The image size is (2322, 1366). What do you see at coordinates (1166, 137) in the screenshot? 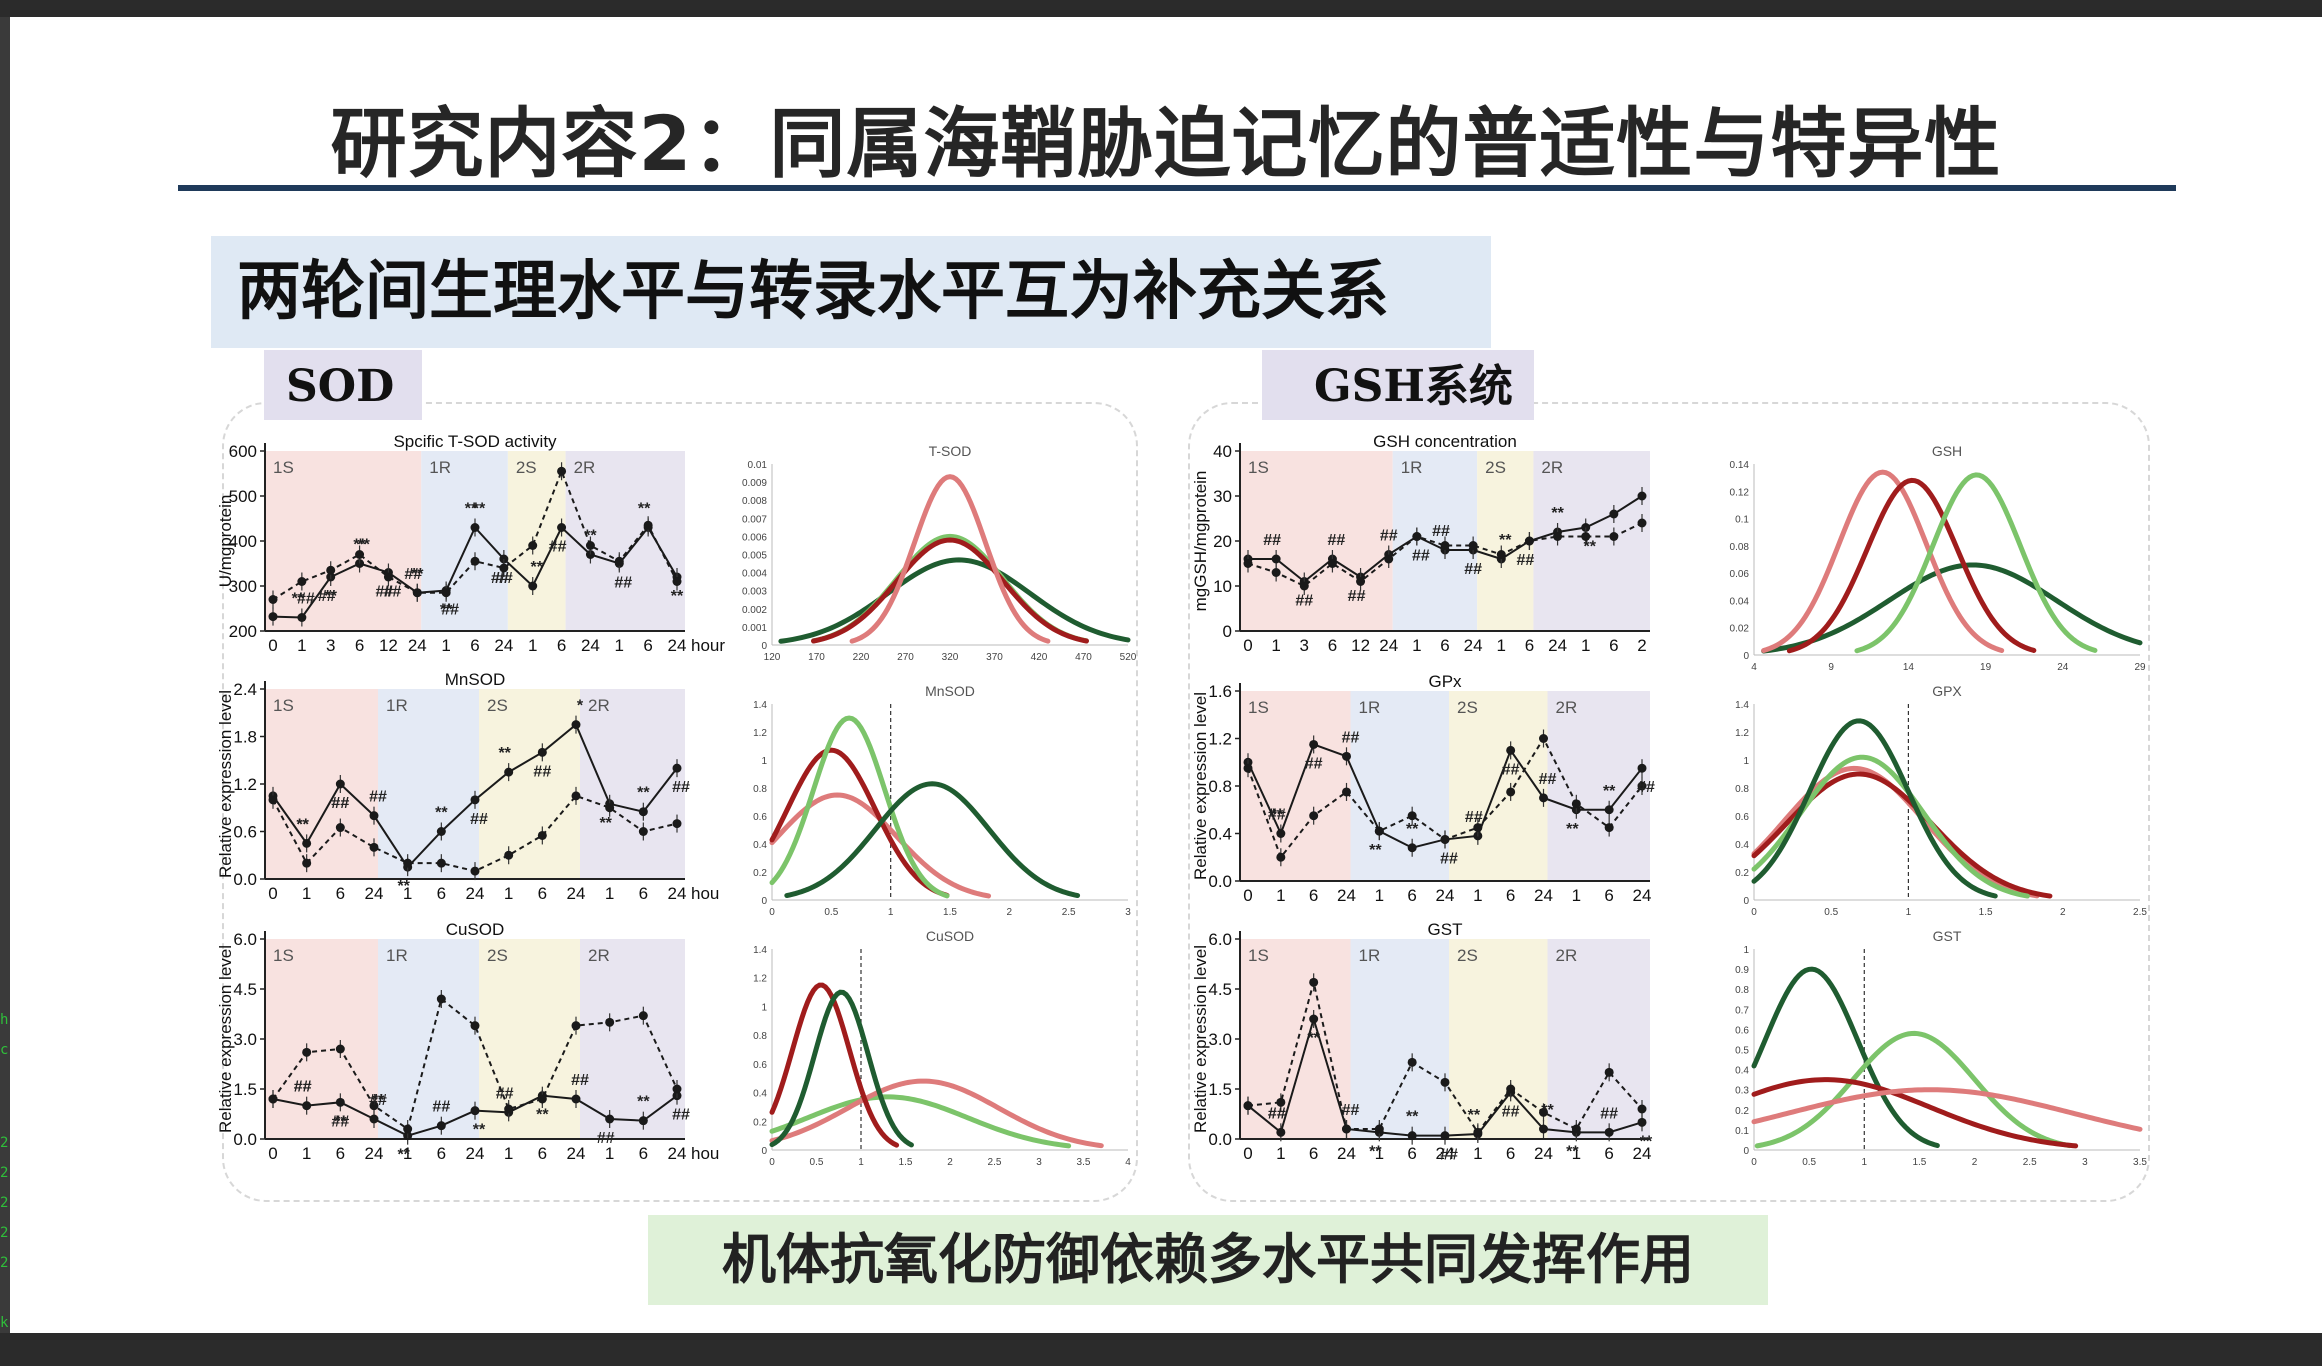
I see `slide-title: 研究内容2：同属海鞘胁迫记忆的普适性与特异性` at bounding box center [1166, 137].